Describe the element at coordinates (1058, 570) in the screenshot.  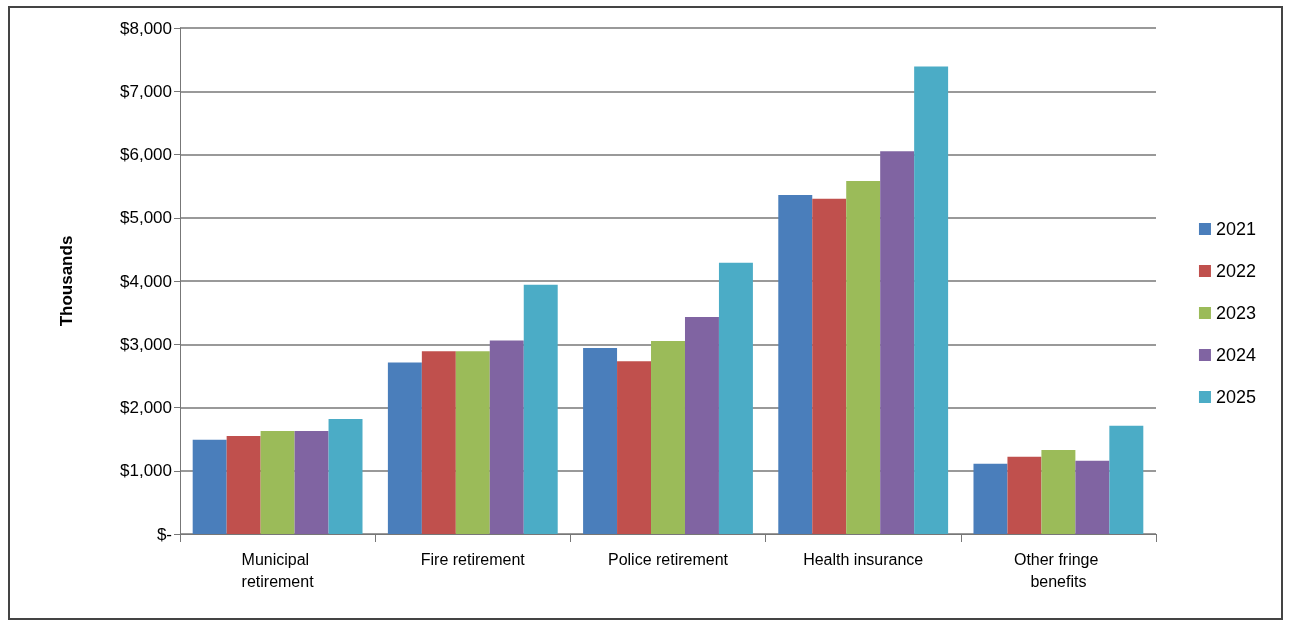
I see `x-tick-label: Other fringe benefits` at that location.